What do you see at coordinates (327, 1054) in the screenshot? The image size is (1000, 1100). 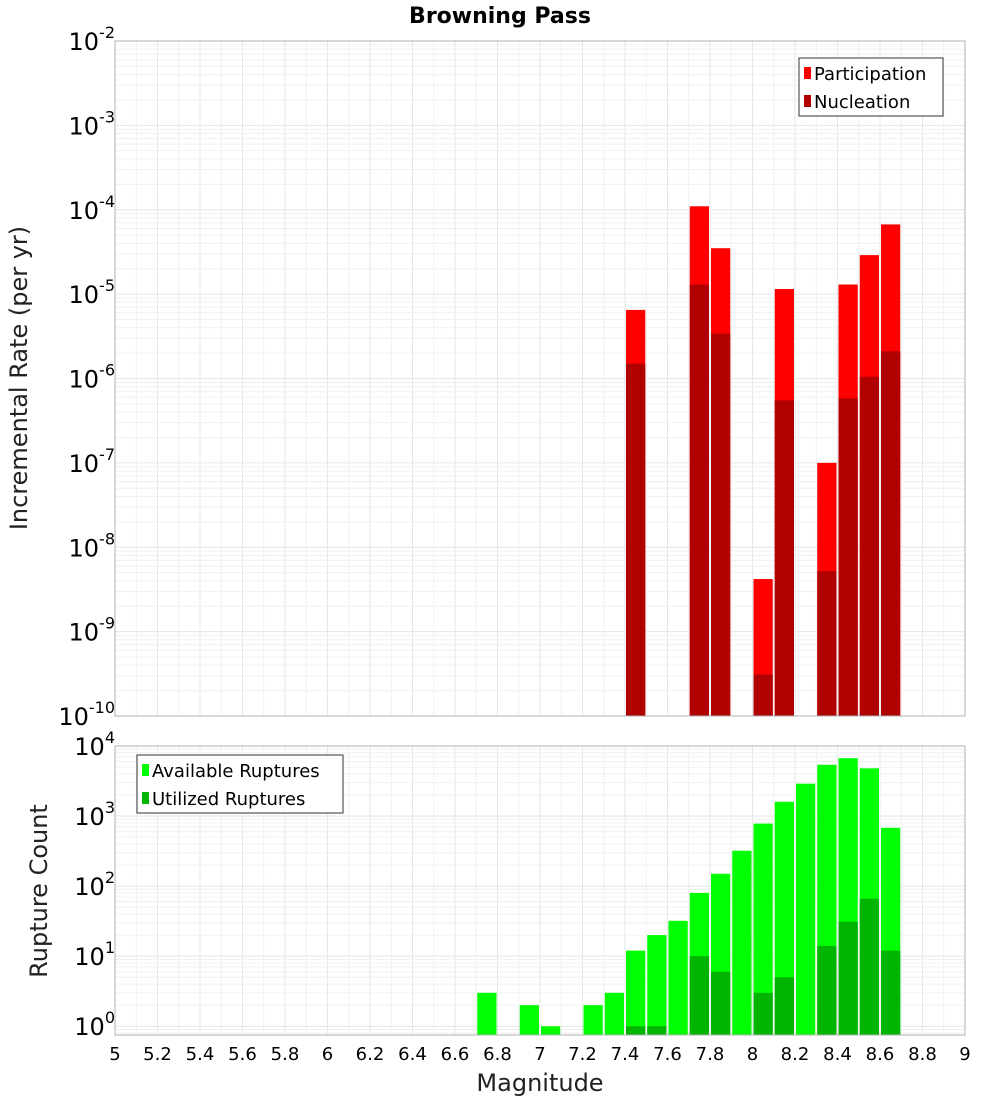 I see `x-tick-label: 6` at bounding box center [327, 1054].